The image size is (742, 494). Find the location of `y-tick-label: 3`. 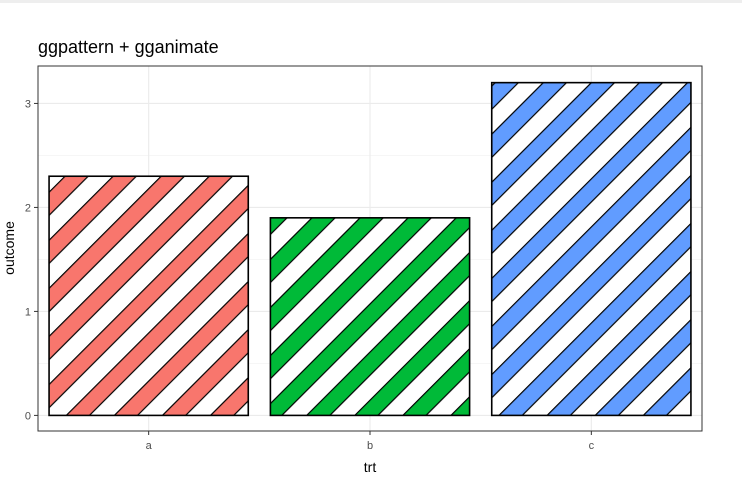

y-tick-label: 3 is located at coordinates (28, 104).